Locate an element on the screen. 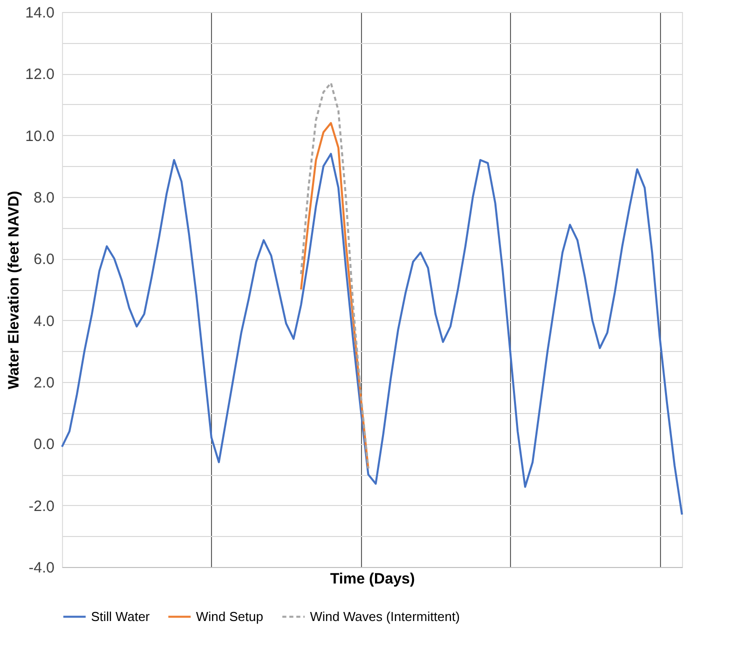 Image resolution: width=731 pixels, height=660 pixels. y-tick-label: 10.0 is located at coordinates (39, 136).